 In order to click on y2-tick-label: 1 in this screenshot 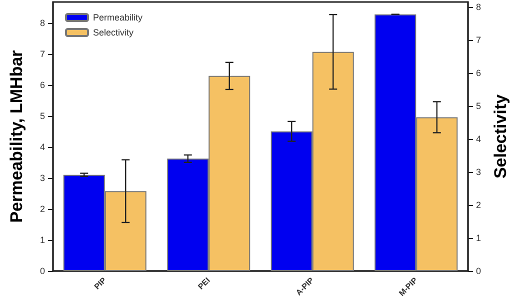, I will do `click(479, 237)`.